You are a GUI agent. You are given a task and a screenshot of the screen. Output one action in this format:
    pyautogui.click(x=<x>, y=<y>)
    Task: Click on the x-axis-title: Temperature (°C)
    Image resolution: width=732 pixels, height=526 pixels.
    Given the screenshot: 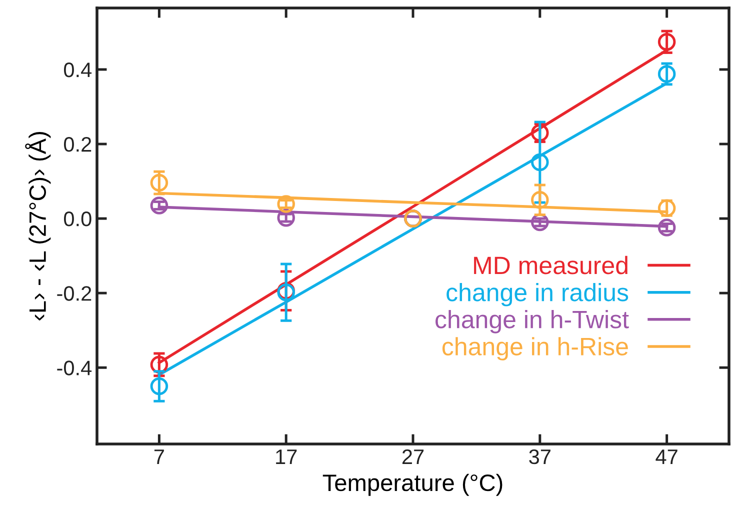 What is the action you would take?
    pyautogui.click(x=412, y=485)
    